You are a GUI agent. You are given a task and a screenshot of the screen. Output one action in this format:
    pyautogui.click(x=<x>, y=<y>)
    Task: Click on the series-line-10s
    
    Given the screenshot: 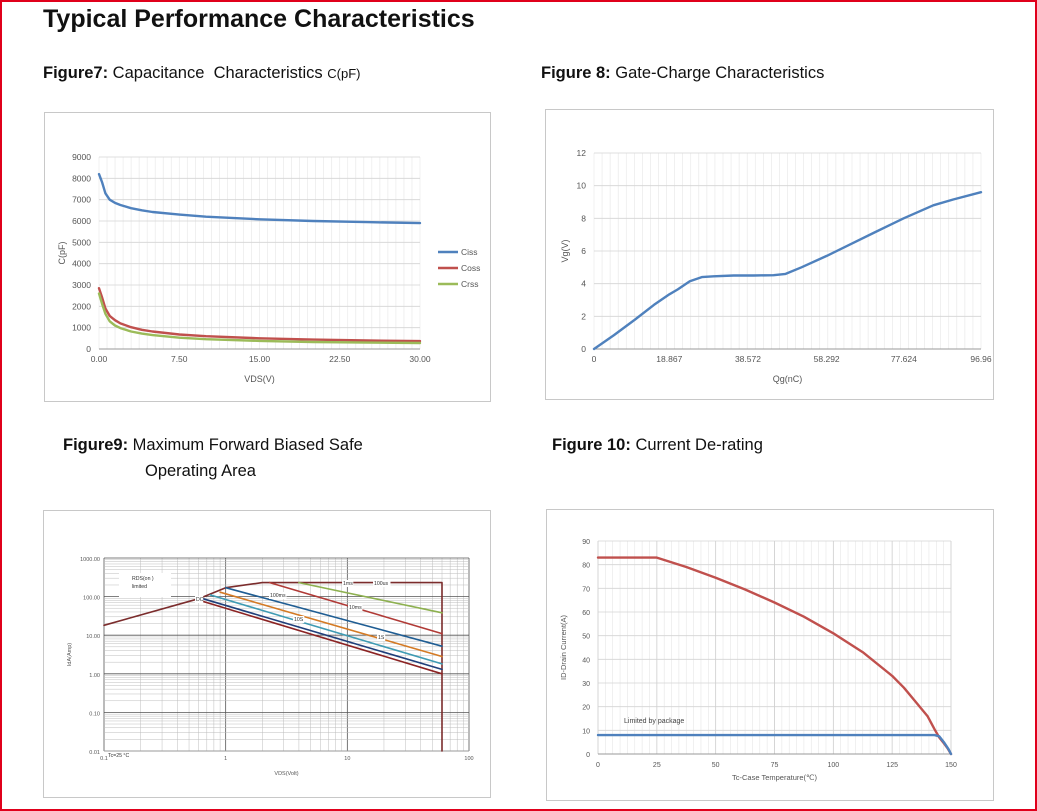 What is the action you would take?
    pyautogui.click(x=322, y=634)
    